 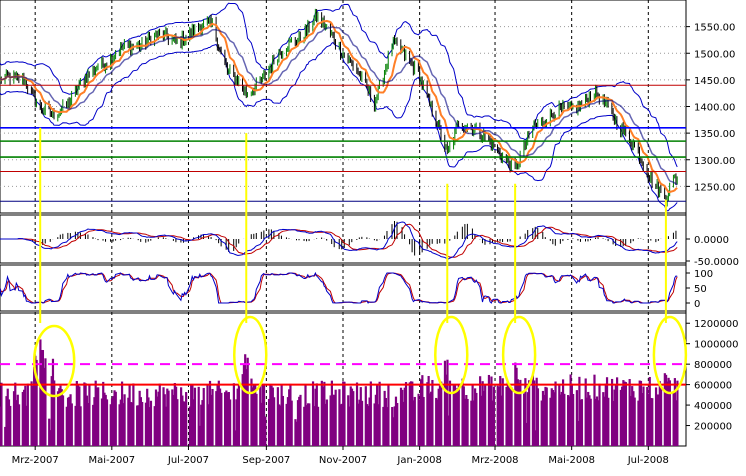 I want to click on macd-y-tick-label: -50.0000, so click(x=716, y=262).